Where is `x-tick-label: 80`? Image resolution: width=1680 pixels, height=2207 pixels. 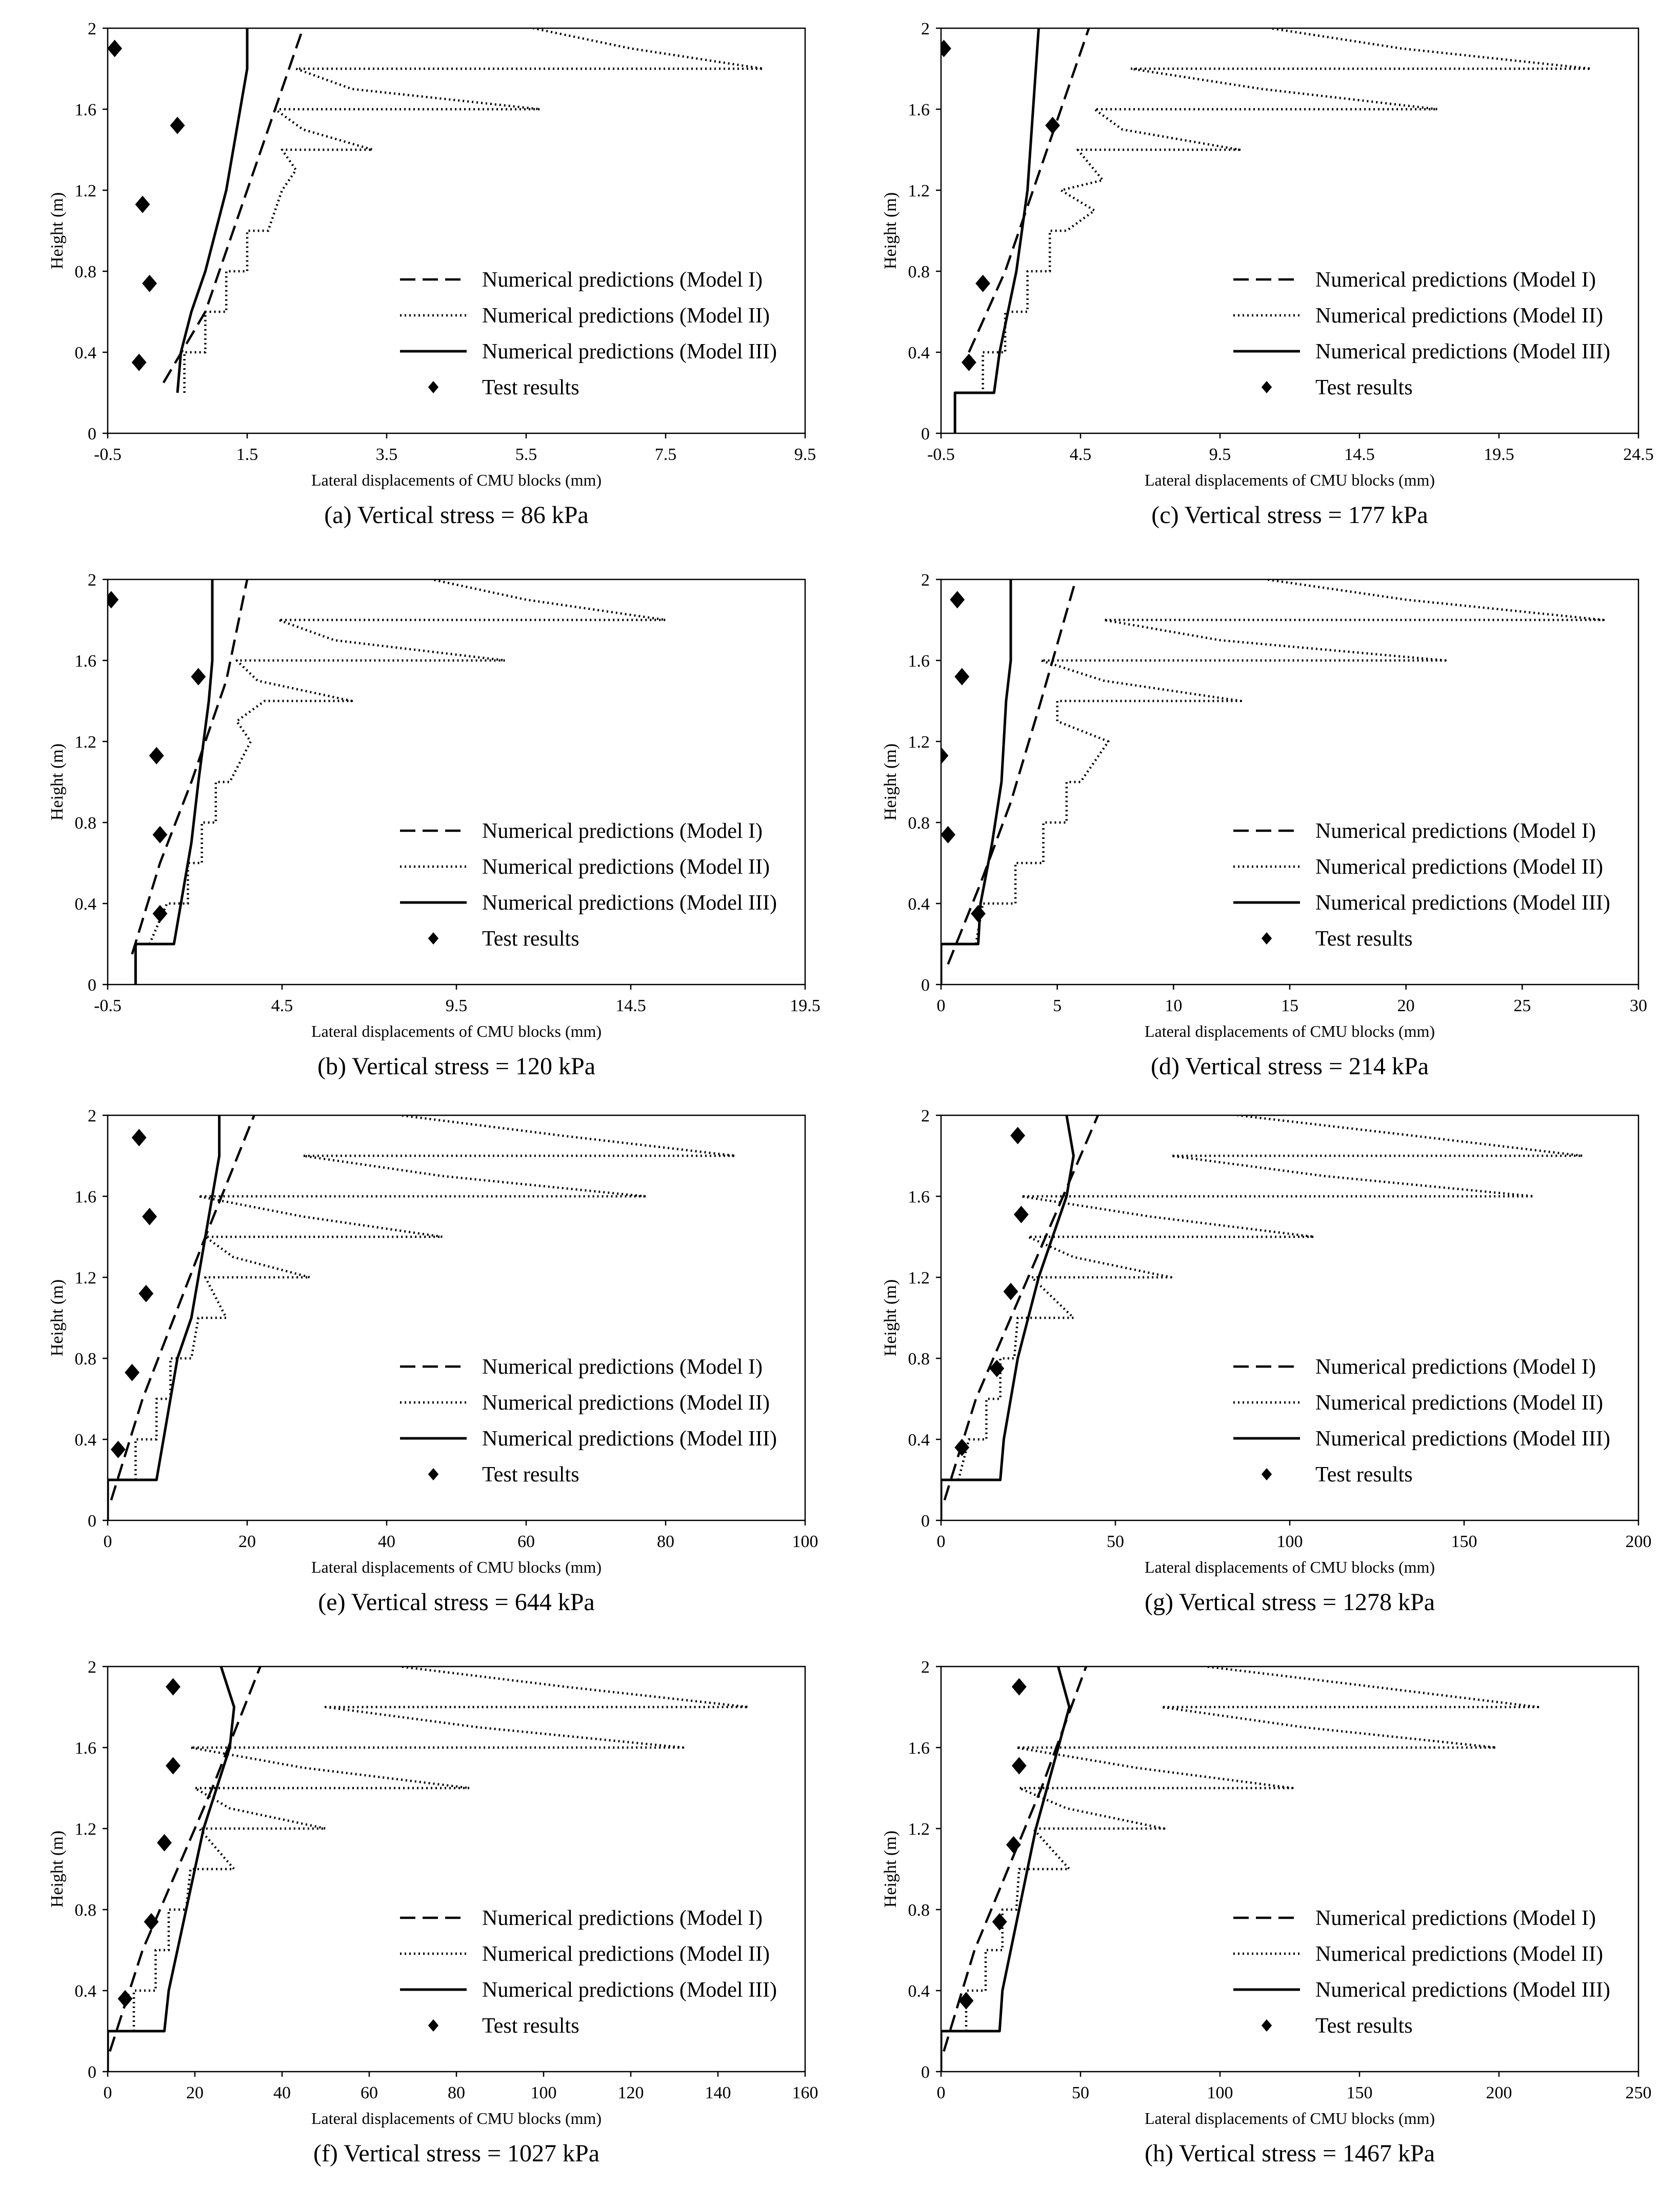
x-tick-label: 80 is located at coordinates (665, 1542).